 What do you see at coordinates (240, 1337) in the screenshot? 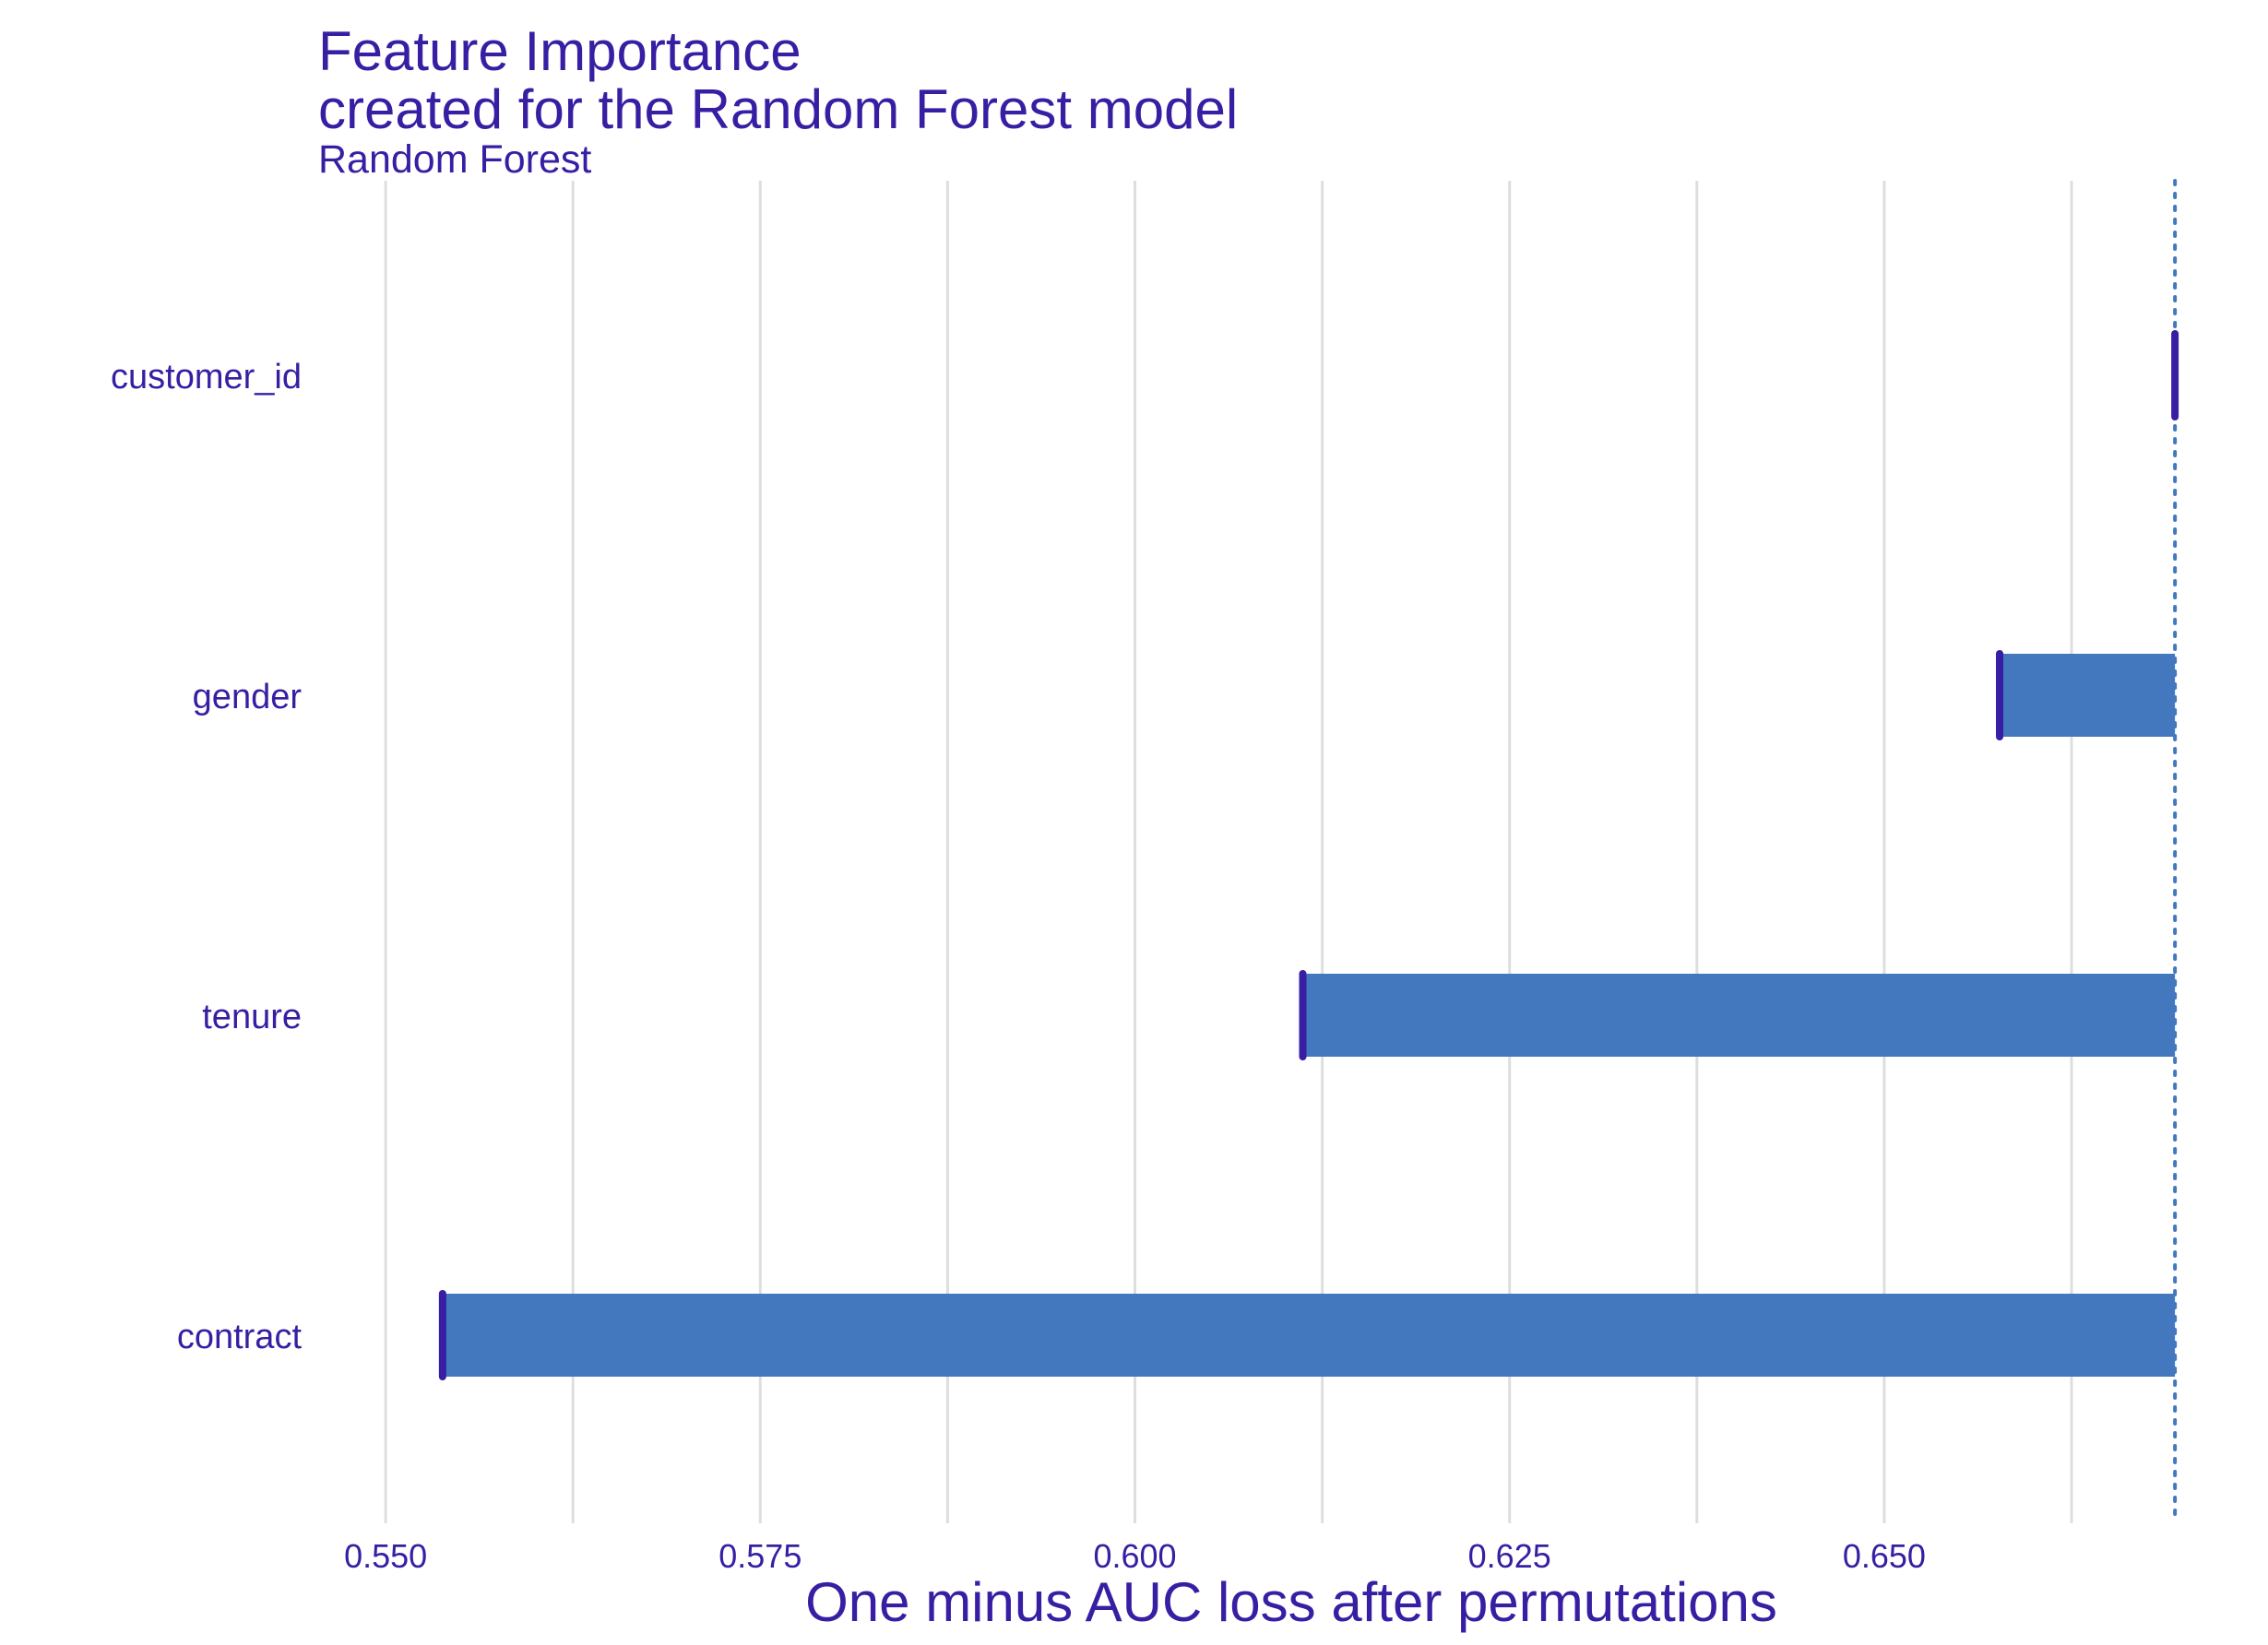
I see `y-axis-label-contract: contract` at bounding box center [240, 1337].